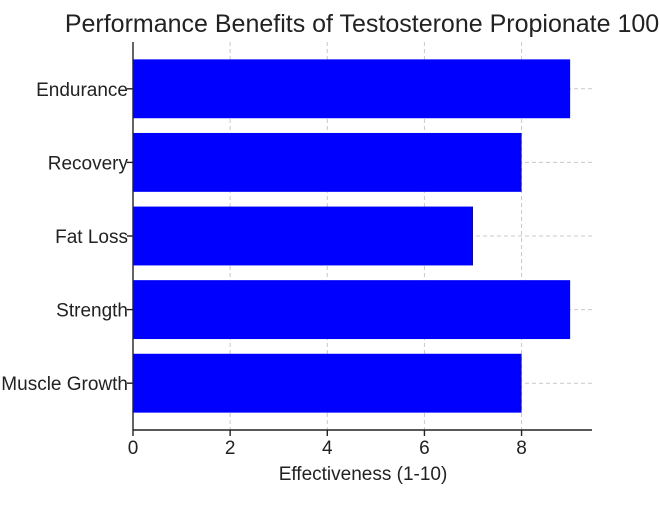 Image resolution: width=659 pixels, height=506 pixels. I want to click on y-tick-label: Muscle Growth, so click(64, 384).